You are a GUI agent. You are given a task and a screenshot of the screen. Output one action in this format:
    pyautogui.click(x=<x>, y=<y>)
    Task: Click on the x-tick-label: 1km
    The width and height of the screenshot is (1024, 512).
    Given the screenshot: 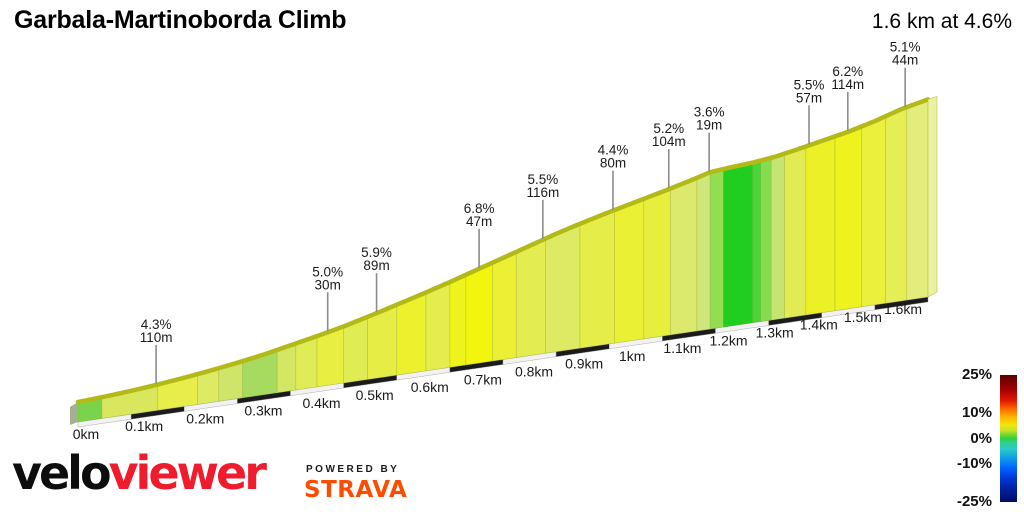 What is the action you would take?
    pyautogui.click(x=632, y=356)
    